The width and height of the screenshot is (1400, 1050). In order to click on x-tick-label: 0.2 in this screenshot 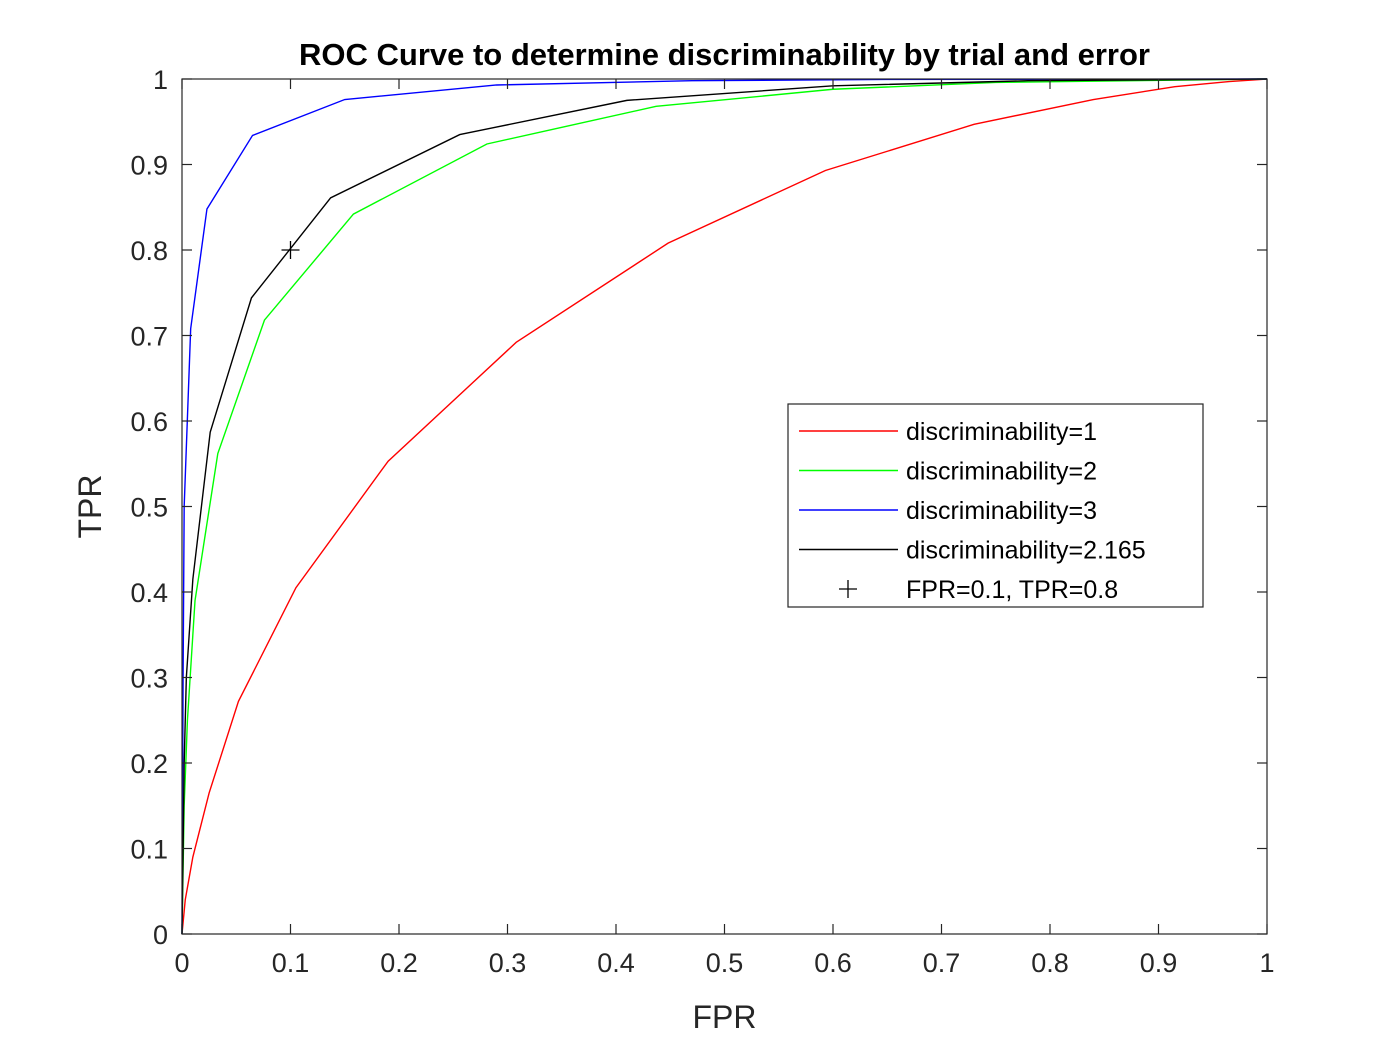, I will do `click(399, 963)`.